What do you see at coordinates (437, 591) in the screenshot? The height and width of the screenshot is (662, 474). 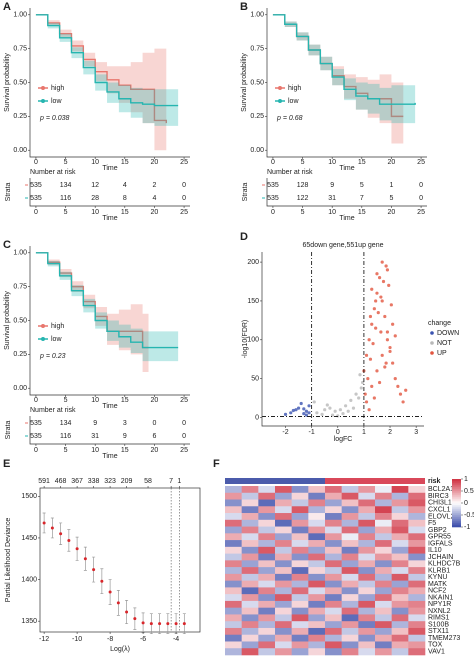 I see `row-label: NCF2` at bounding box center [437, 591].